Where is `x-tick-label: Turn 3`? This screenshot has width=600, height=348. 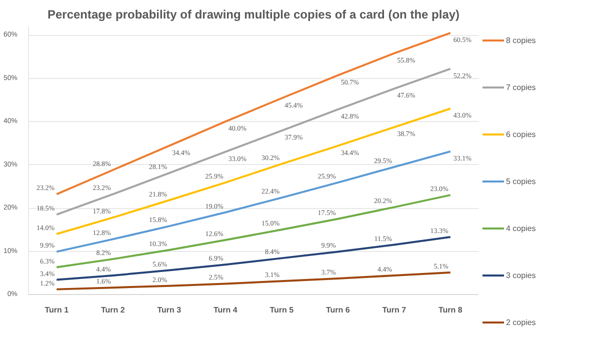
x-tick-label: Turn 3 is located at coordinates (169, 310).